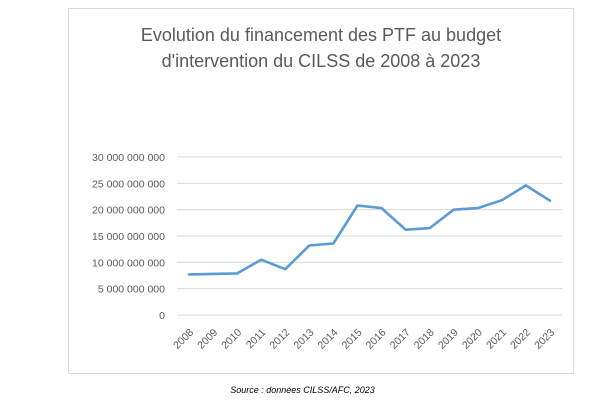 This screenshot has width=605, height=409. I want to click on x-tick-label: 2017, so click(400, 339).